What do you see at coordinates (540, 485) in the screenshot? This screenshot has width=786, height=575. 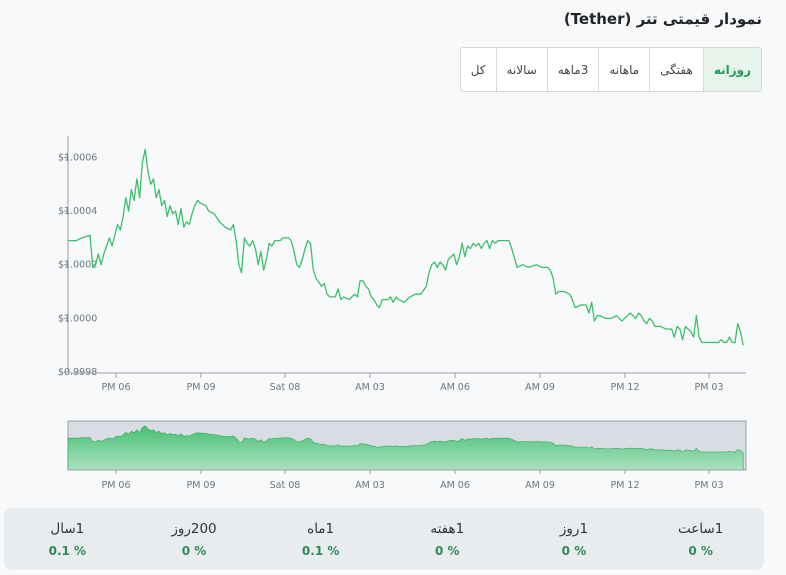 I see `navigator-tick-label: AM 09` at bounding box center [540, 485].